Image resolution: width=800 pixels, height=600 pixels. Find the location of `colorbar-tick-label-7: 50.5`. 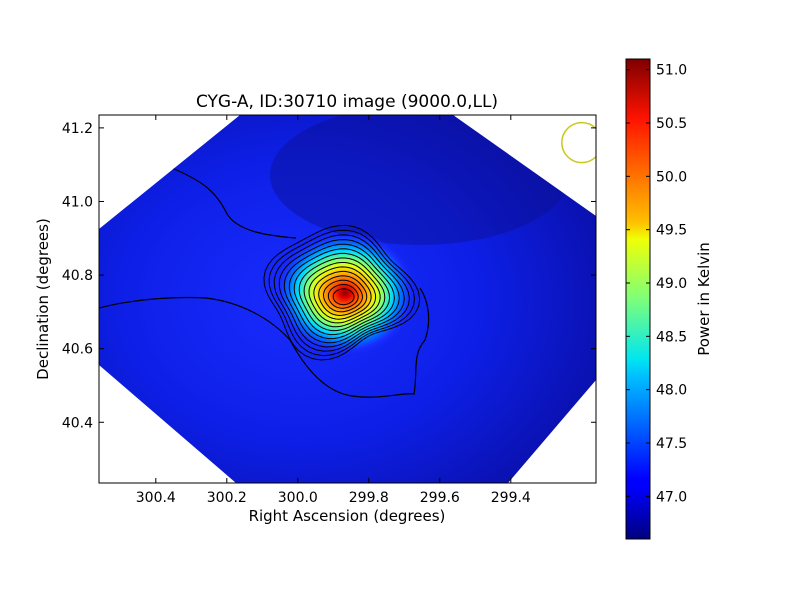

colorbar-tick-label-7: 50.5 is located at coordinates (671, 124).